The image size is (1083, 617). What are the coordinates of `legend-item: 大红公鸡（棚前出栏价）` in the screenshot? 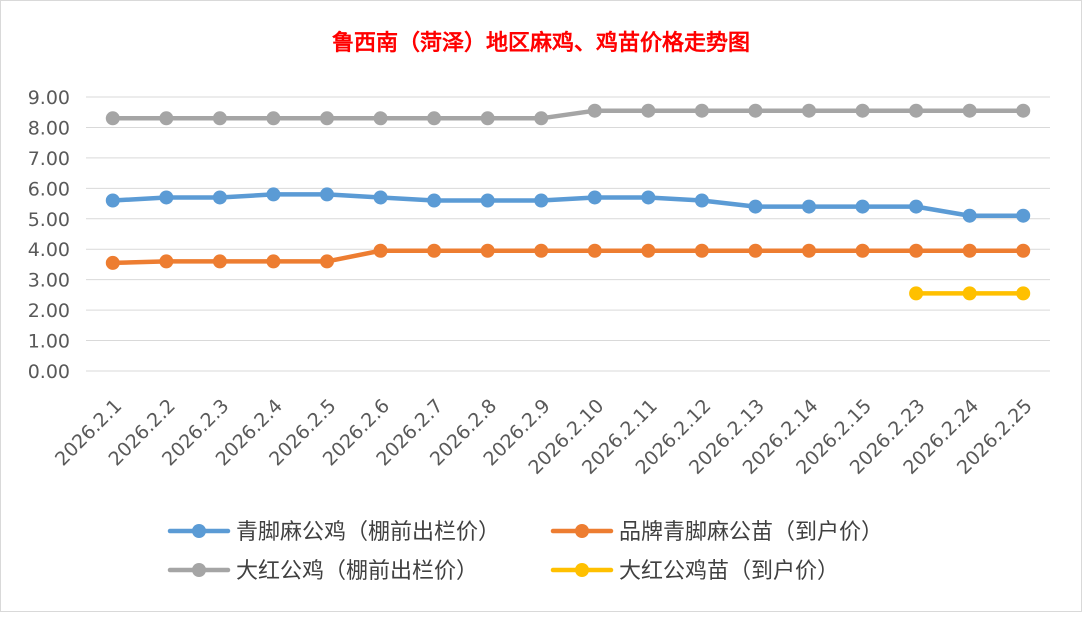 It's located at (322, 571).